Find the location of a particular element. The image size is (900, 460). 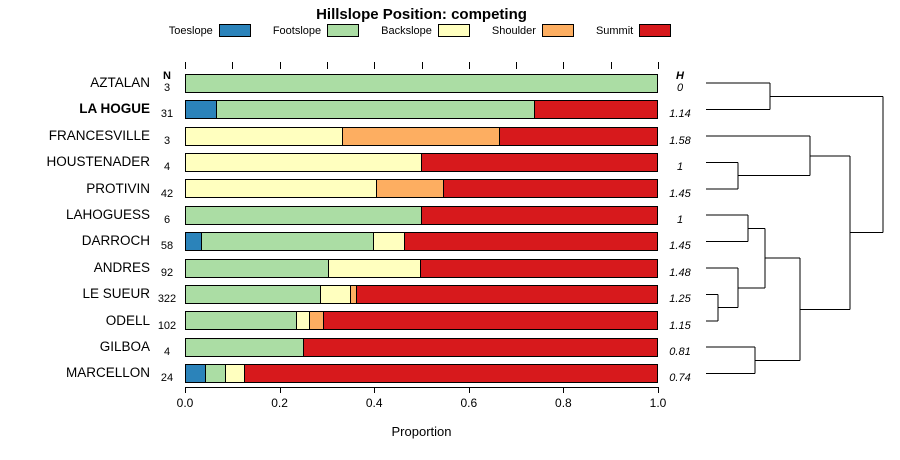

n-value: 102 is located at coordinates (167, 325).